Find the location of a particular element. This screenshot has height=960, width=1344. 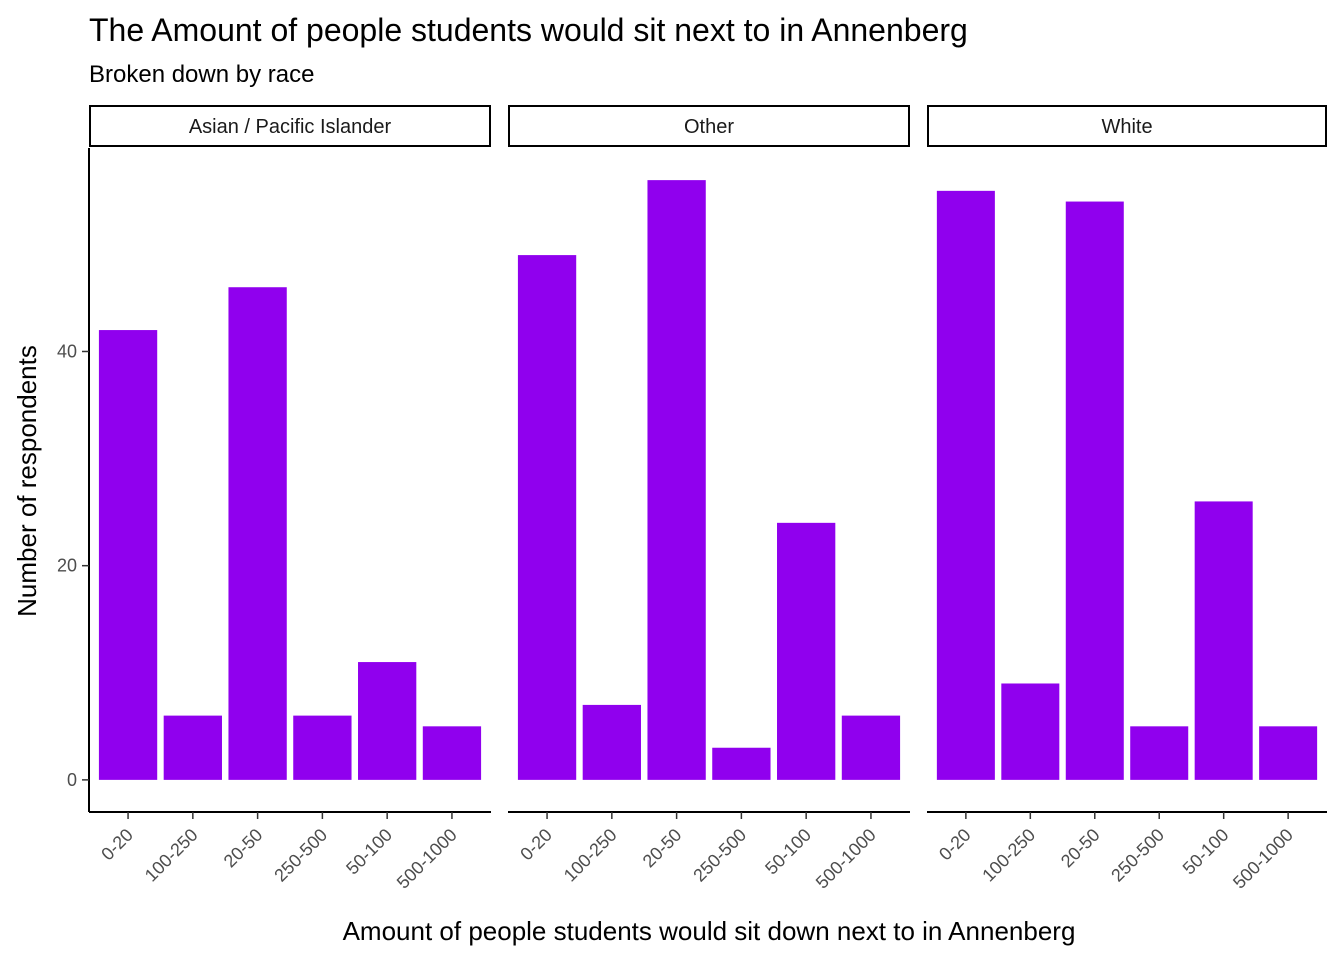

facet-strip-label: Other is located at coordinates (709, 127).